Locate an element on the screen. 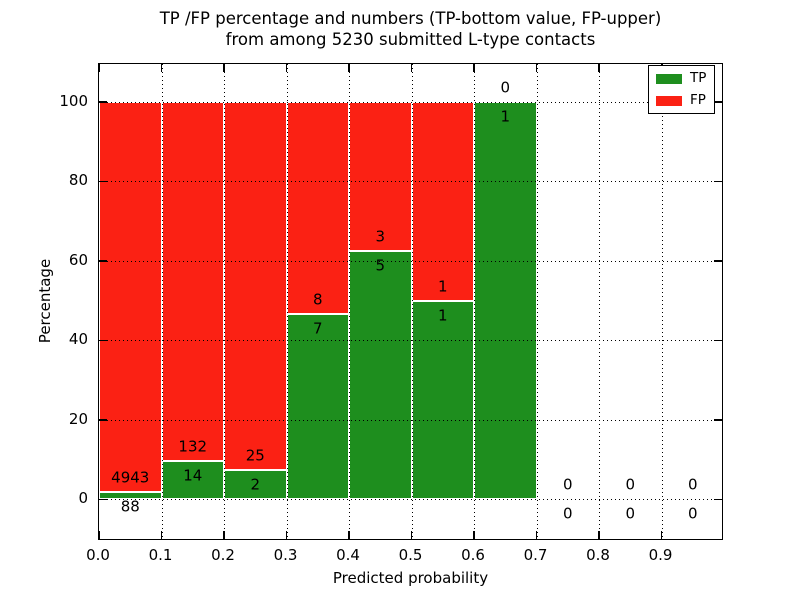 The width and height of the screenshot is (800, 600). x-tick-label: 0.8 is located at coordinates (598, 555).